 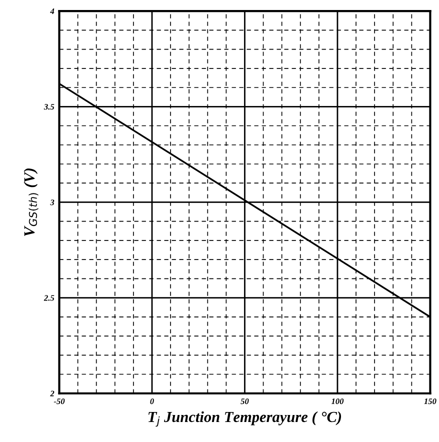 I want to click on x-tick-label: 50, so click(x=244, y=401).